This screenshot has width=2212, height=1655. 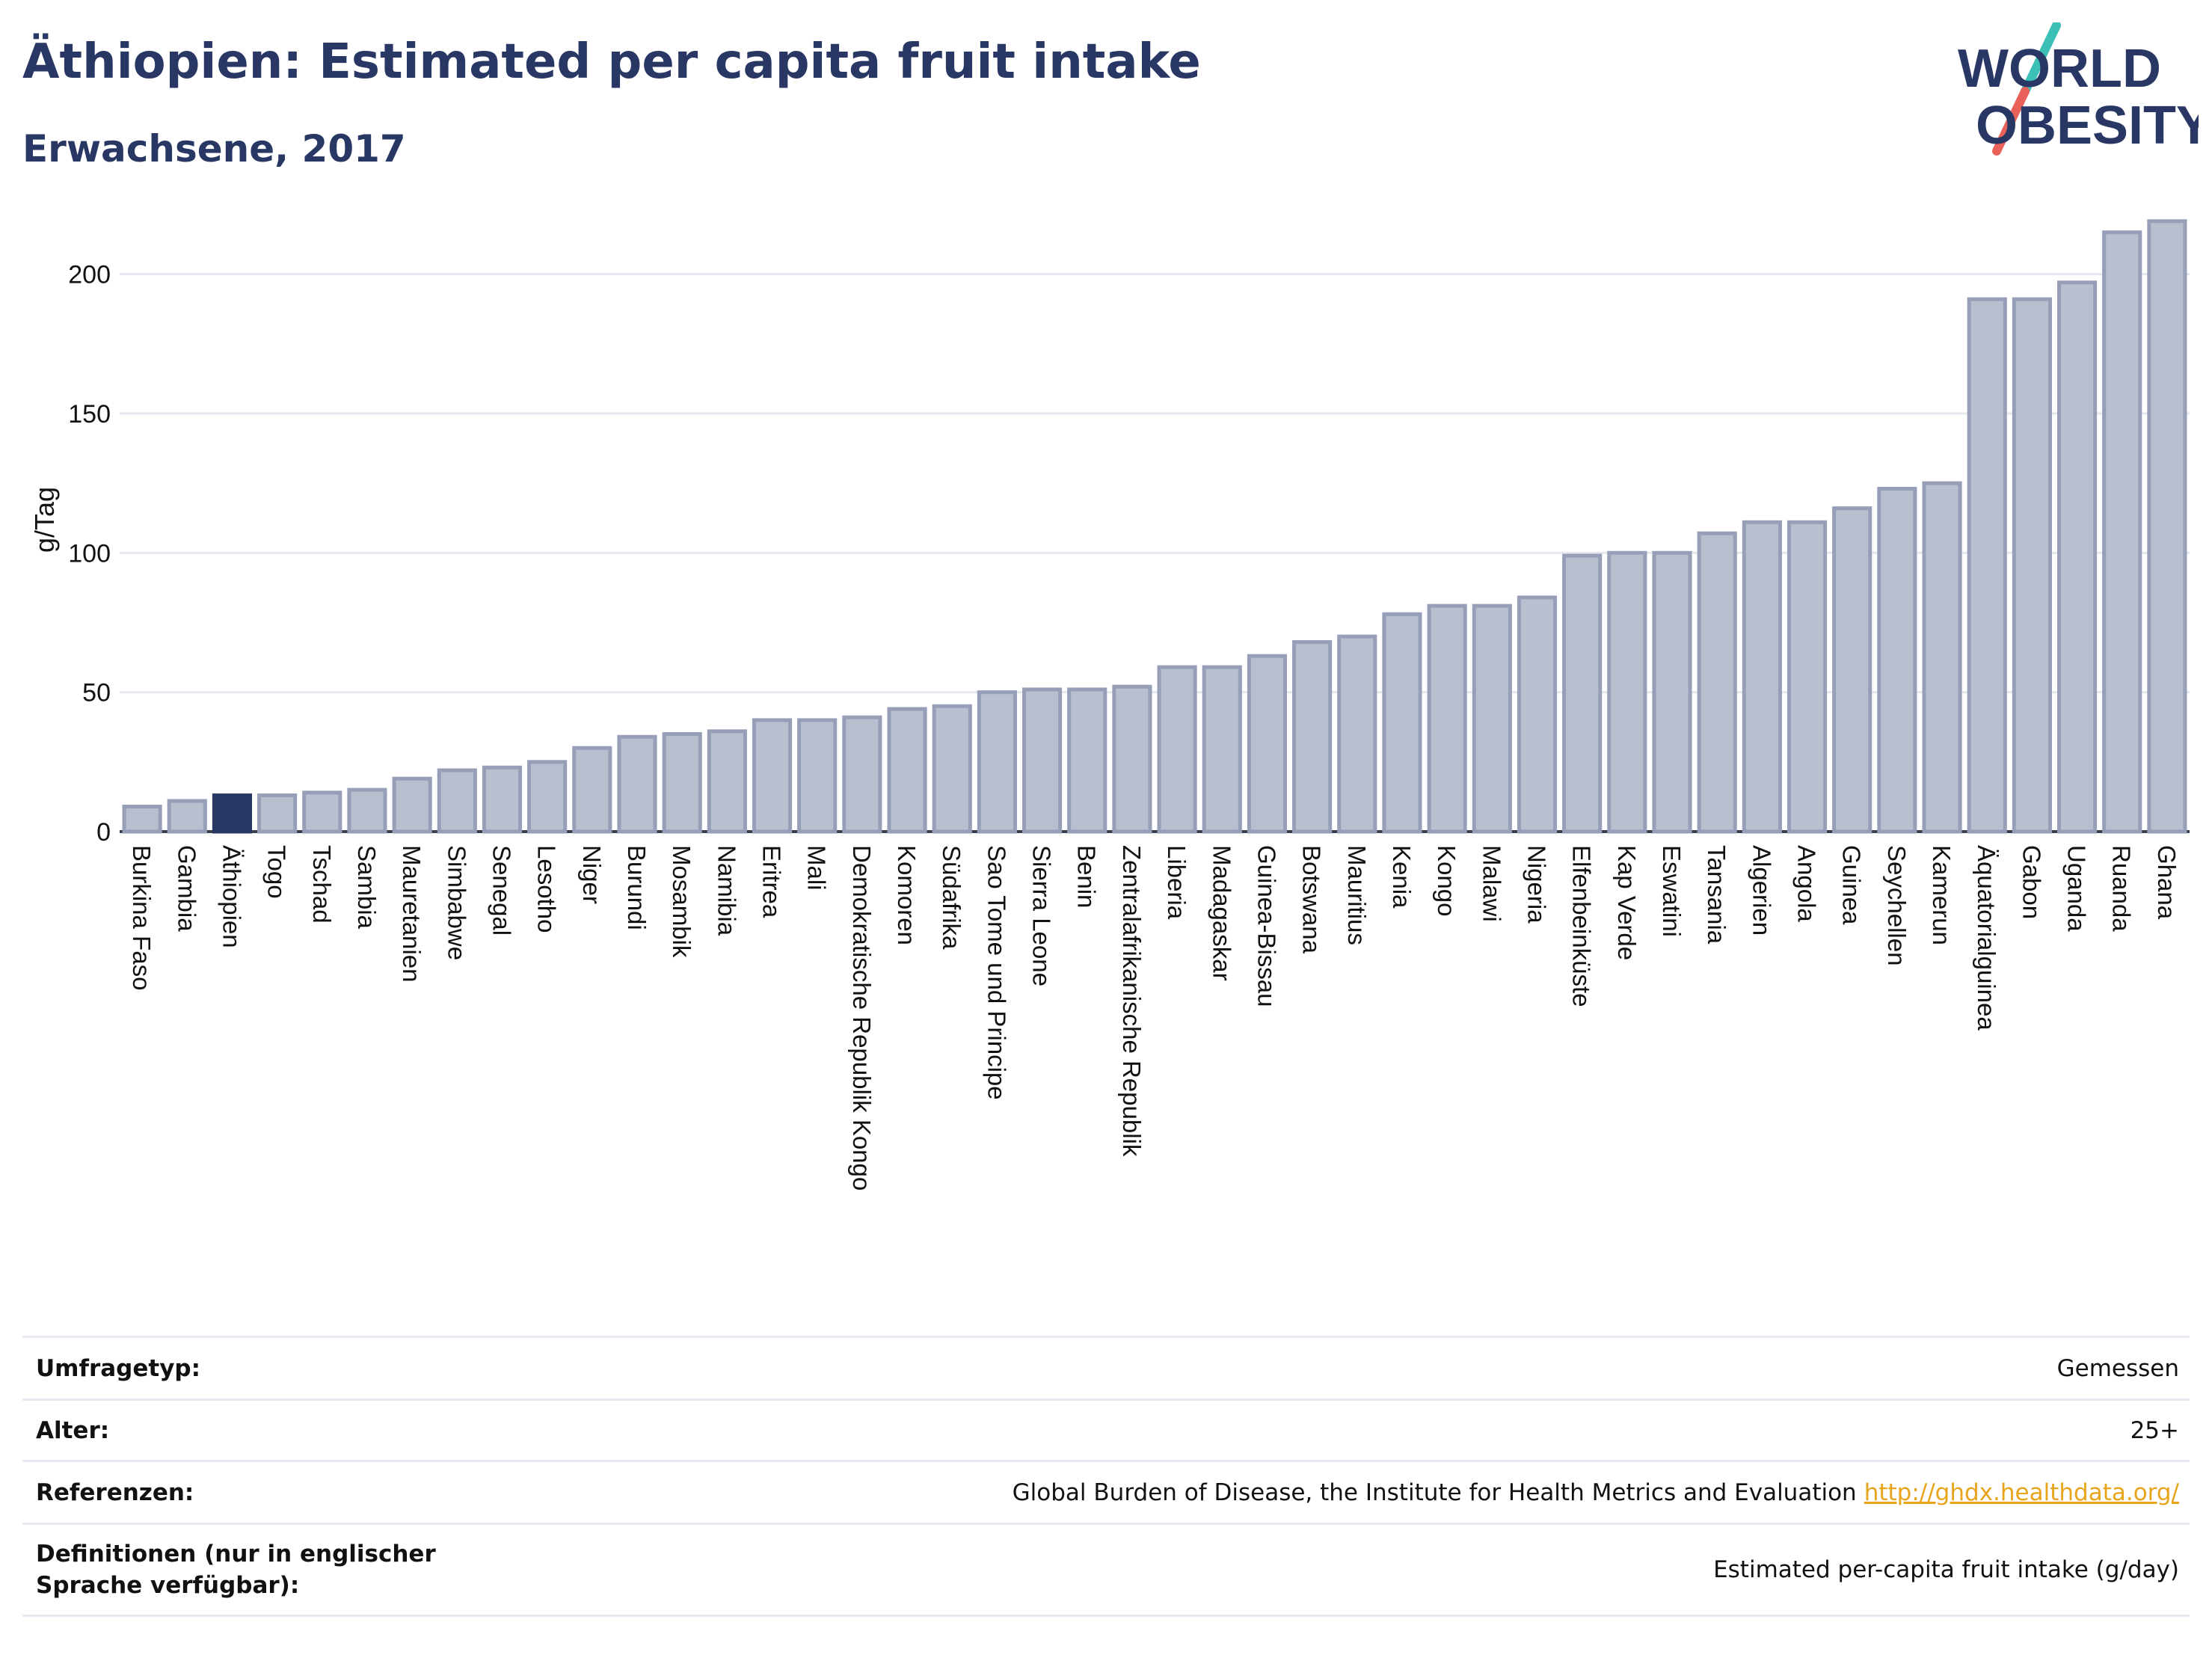 What do you see at coordinates (2167, 526) in the screenshot?
I see `bar-ghana` at bounding box center [2167, 526].